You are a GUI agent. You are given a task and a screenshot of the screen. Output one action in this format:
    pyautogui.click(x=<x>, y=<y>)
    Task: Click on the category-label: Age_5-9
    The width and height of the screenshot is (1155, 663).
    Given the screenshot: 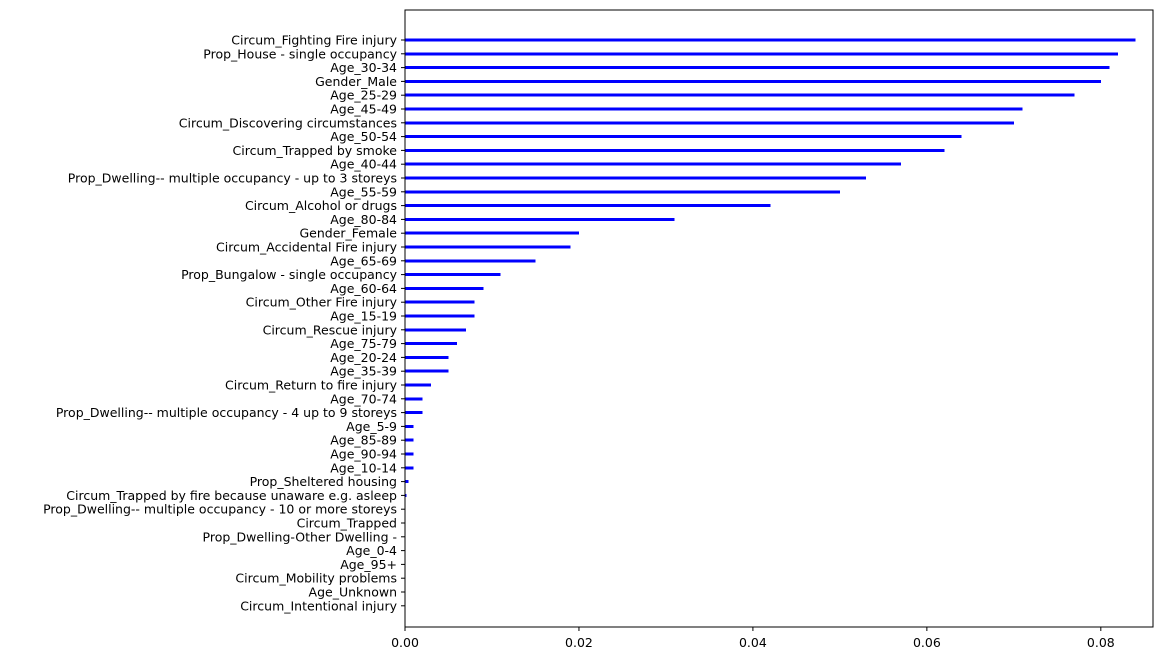 What is the action you would take?
    pyautogui.click(x=371, y=426)
    